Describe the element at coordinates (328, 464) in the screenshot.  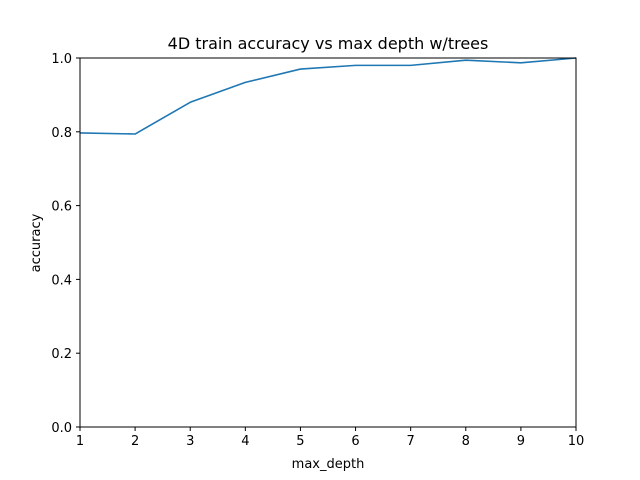
I see `x-axis-label: max_depth` at that location.